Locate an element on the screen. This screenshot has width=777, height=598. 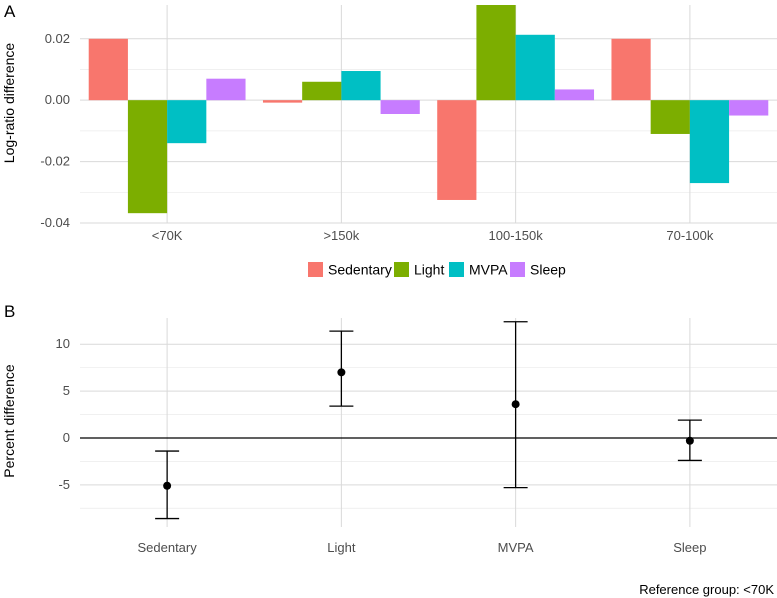
panel-b-x-tick-label: Sedentary is located at coordinates (167, 547).